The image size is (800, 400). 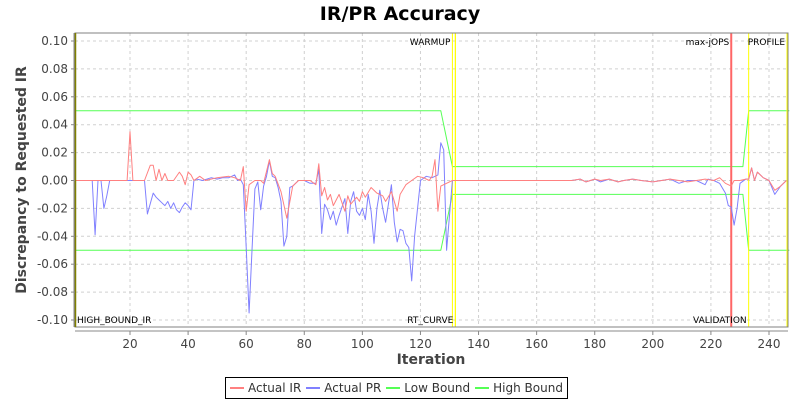 I want to click on marker-label-max-jops: max-jOPS, so click(x=708, y=43).